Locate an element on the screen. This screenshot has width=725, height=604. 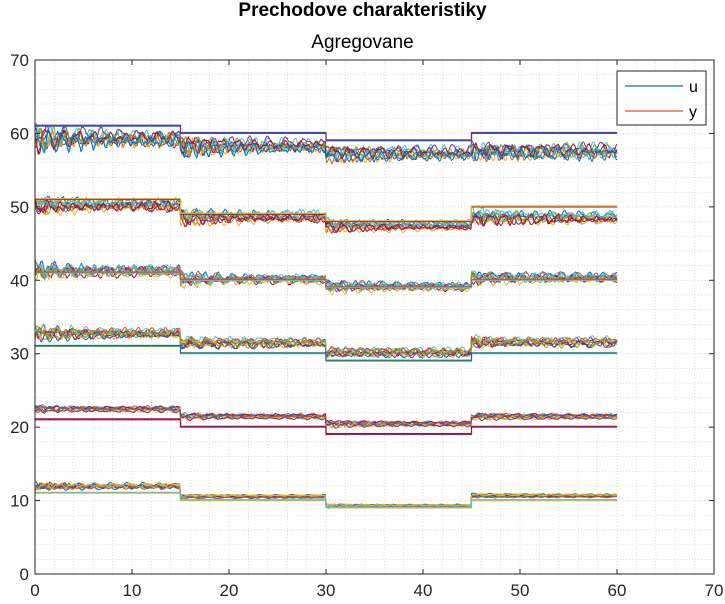
y-tick-label: 20 is located at coordinates (19, 427).